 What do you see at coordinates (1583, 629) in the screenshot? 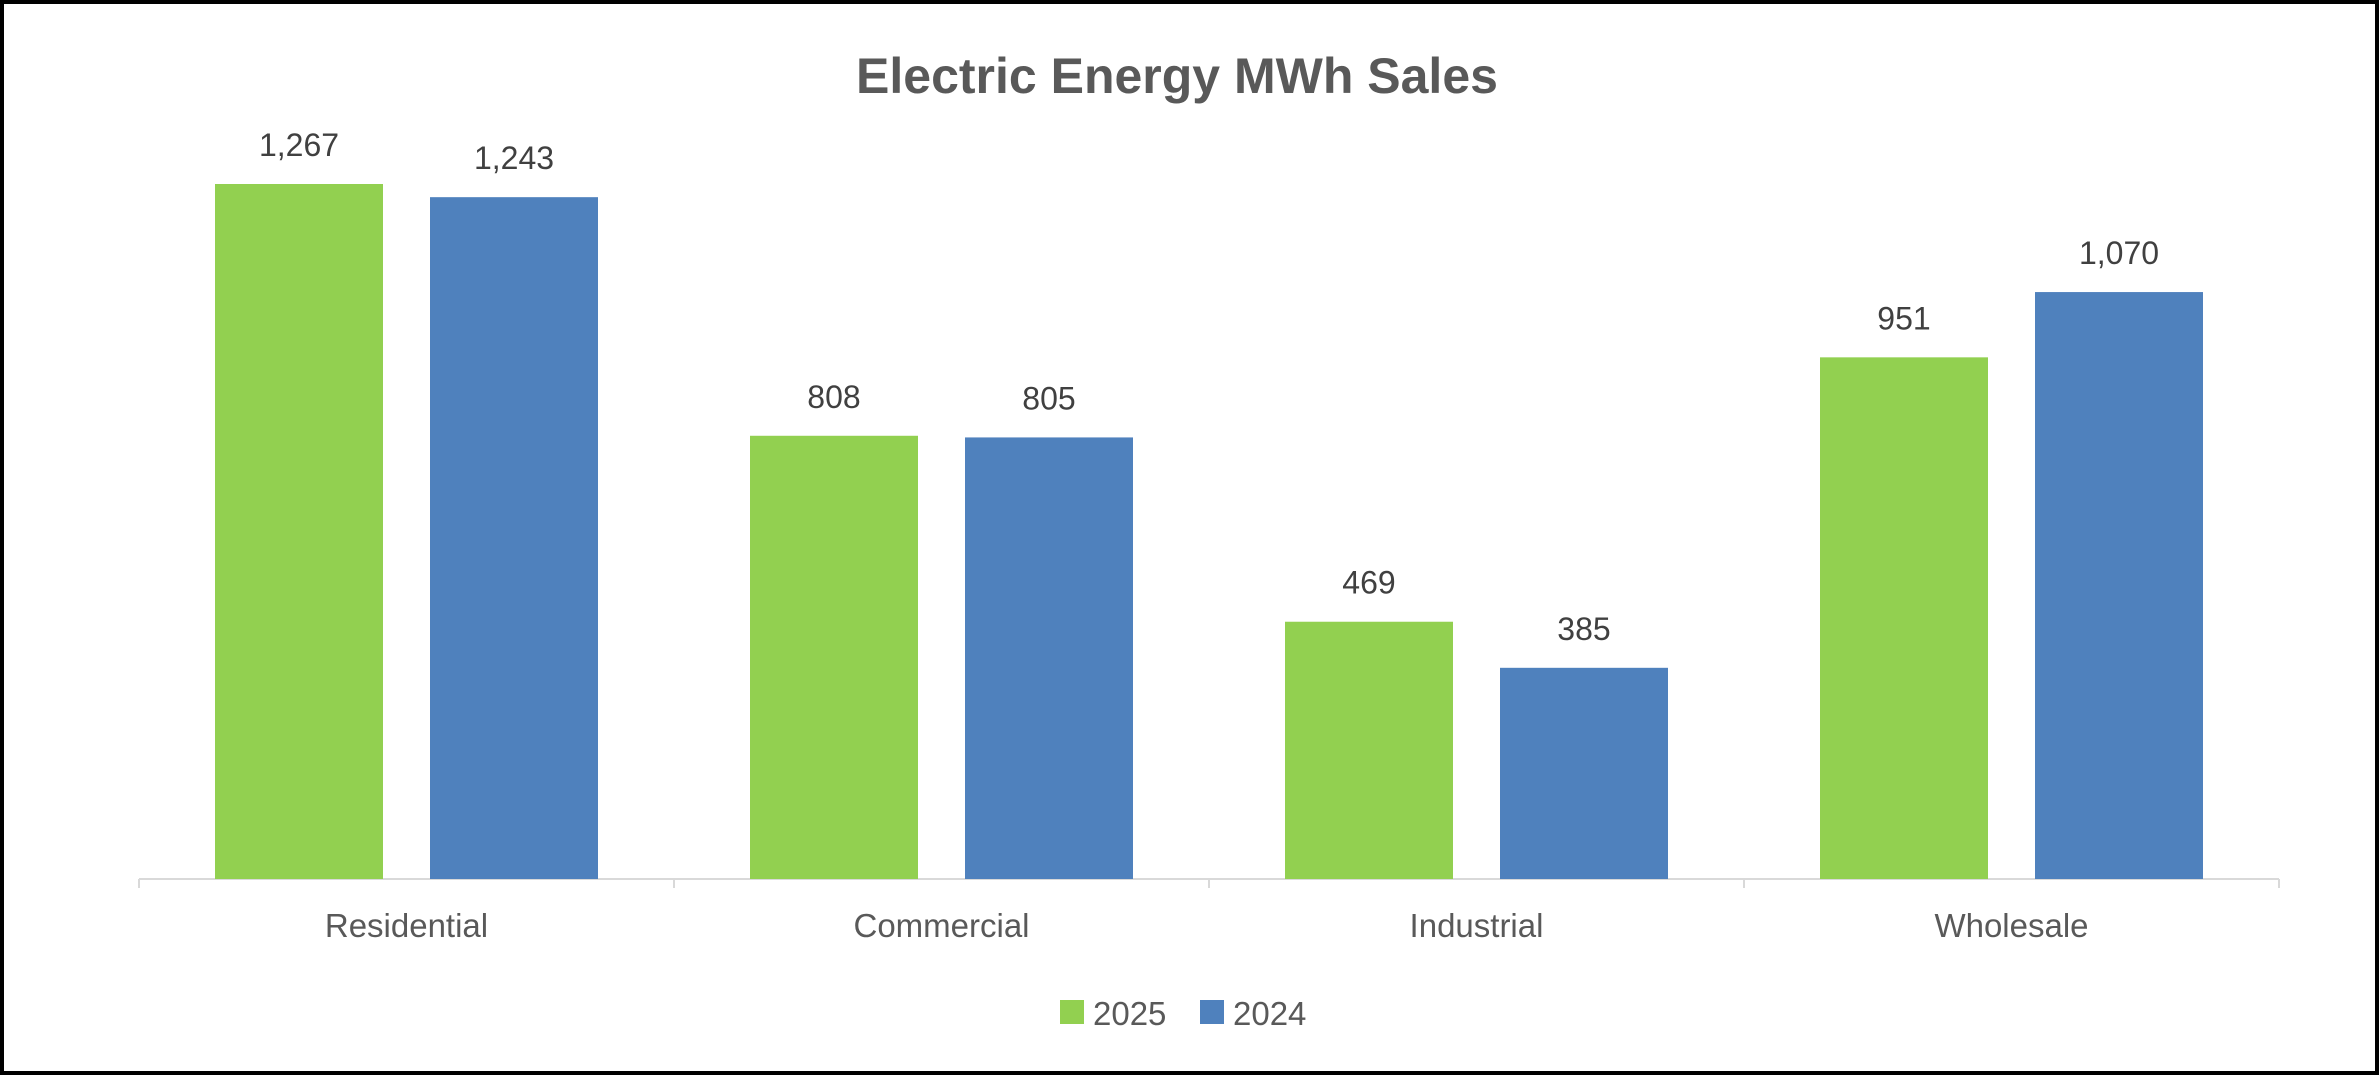
I see `data-label-2024-industrial: 385` at bounding box center [1583, 629].